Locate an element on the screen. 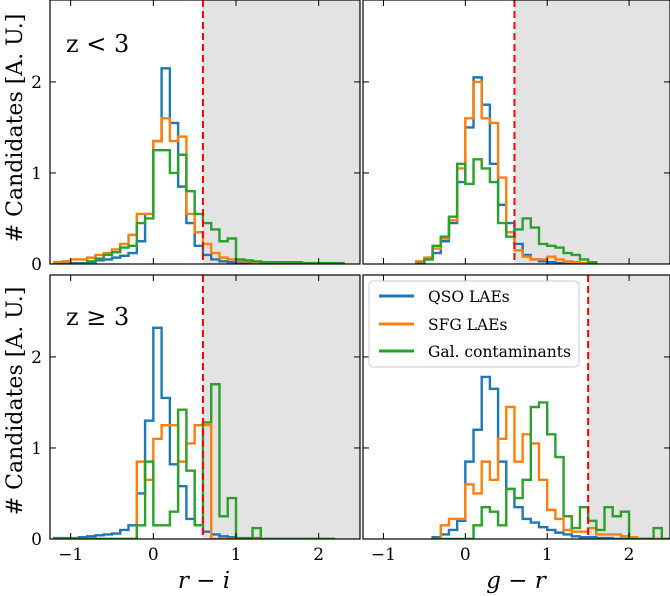 The width and height of the screenshot is (670, 596). xlabel-left: r − i is located at coordinates (204, 581).